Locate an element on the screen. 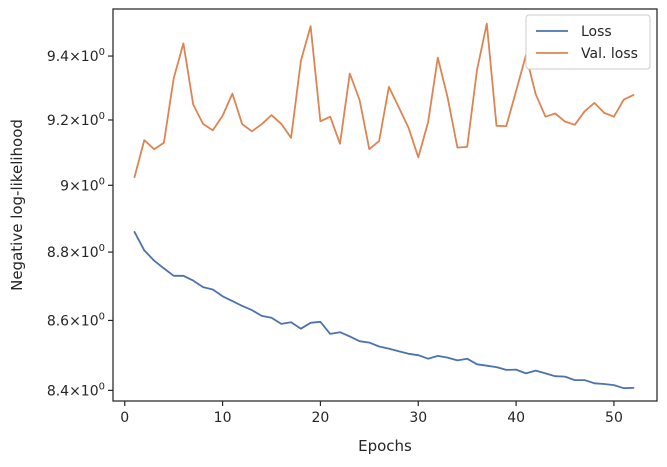 This screenshot has width=667, height=467. y-tick-label: 8.4×100 is located at coordinates (76, 390).